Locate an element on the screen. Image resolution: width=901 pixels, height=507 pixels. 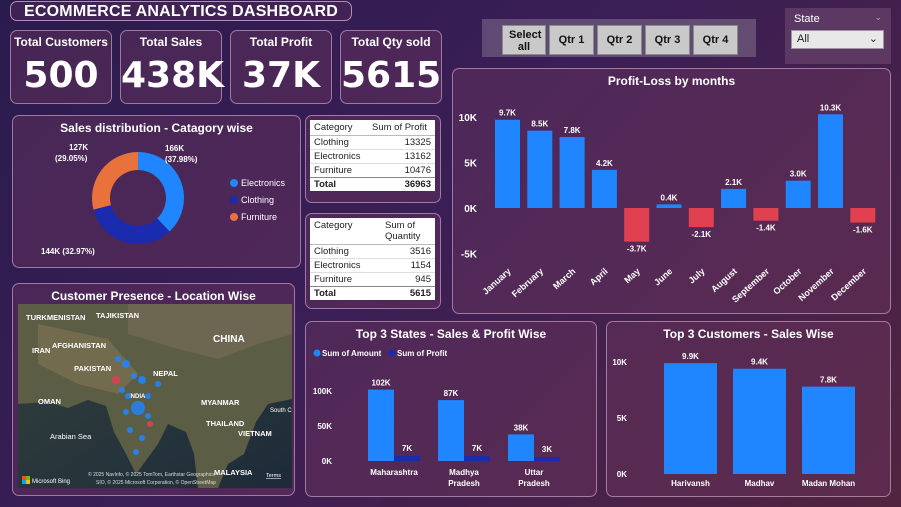
donut-slice-electronics is located at coordinates (161, 192).